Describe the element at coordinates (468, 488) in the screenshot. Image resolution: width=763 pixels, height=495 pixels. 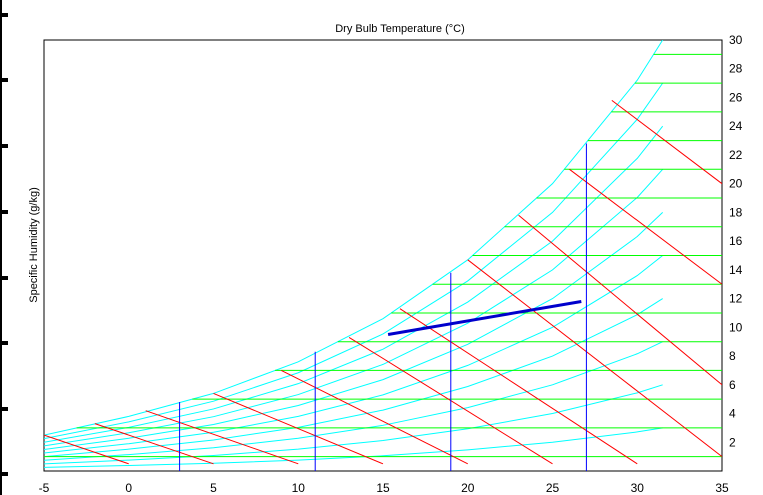
I see `x-tick-label: 20` at that location.